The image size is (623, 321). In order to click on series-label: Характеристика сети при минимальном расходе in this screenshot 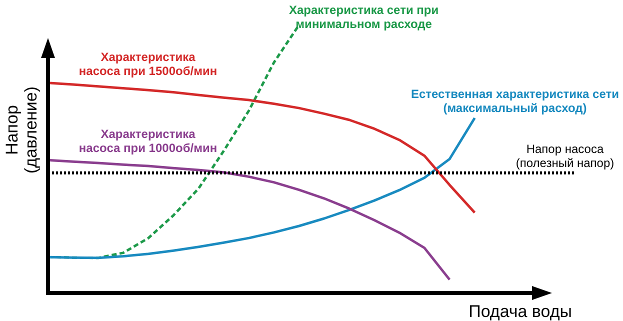, I will do `click(363, 17)`.